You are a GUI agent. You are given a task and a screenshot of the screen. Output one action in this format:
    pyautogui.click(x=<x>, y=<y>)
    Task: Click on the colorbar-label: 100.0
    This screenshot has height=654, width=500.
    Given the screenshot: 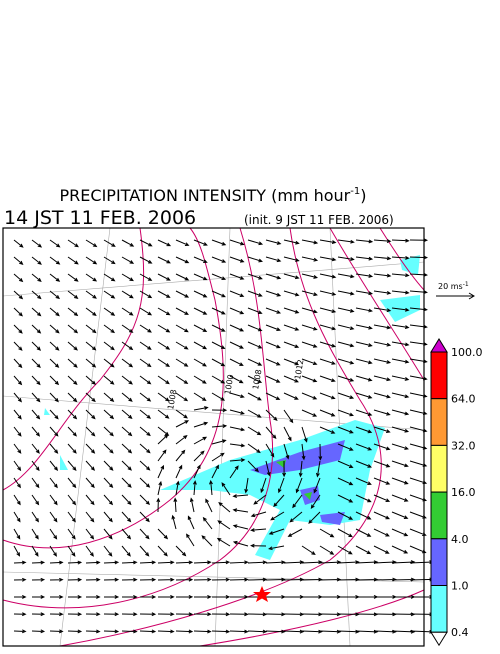 What is the action you would take?
    pyautogui.click(x=467, y=352)
    